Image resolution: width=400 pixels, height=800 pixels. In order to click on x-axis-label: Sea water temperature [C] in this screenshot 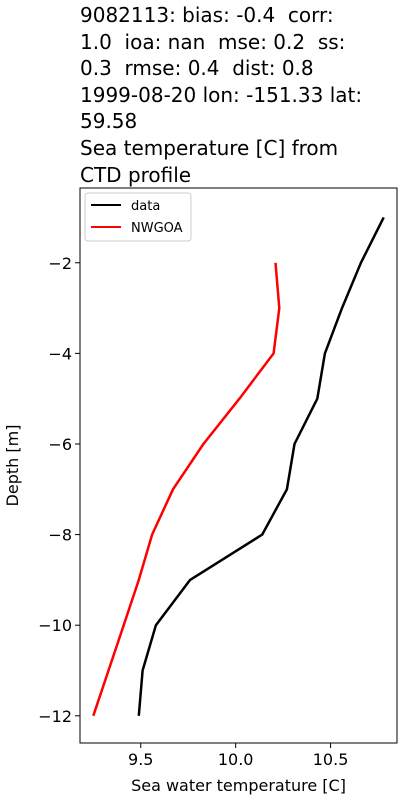, I will do `click(238, 785)`.